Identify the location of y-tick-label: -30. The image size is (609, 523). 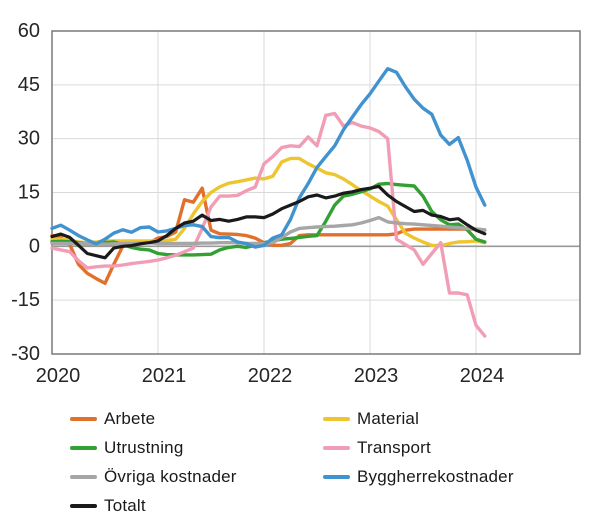
(25, 354).